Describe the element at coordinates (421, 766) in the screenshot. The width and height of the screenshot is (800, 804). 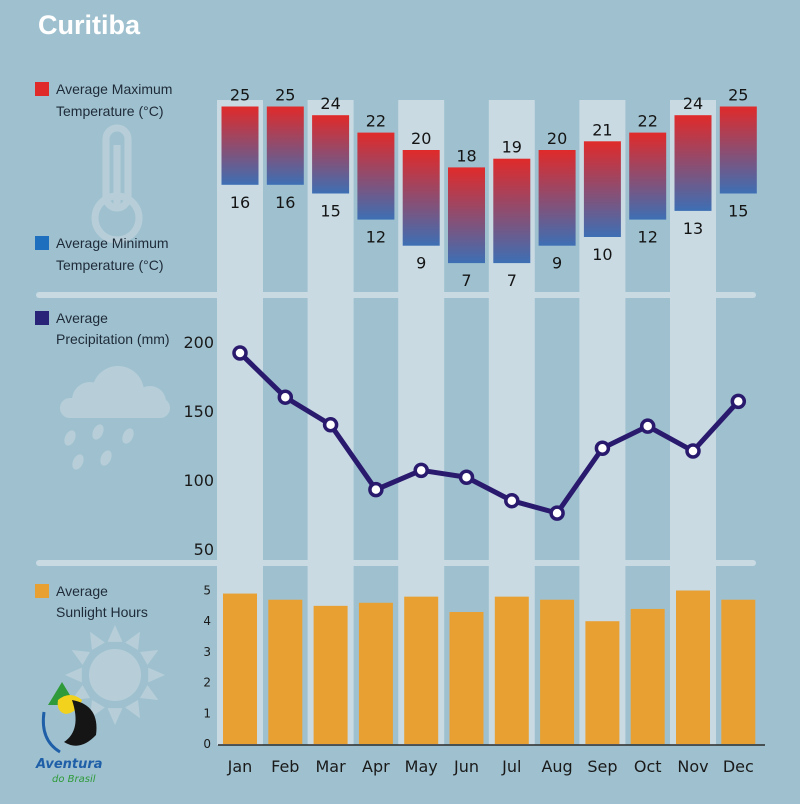
I see `month-label: May` at that location.